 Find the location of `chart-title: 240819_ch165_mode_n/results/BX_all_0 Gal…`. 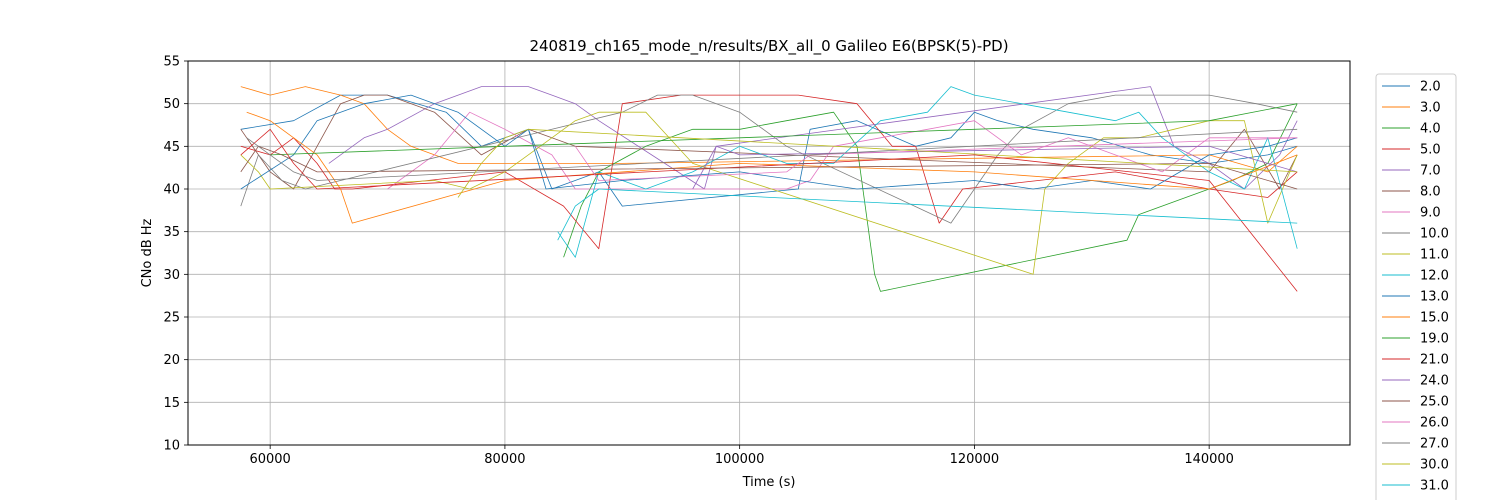

chart-title: 240819_ch165_mode_n/results/BX_all_0 Gal… is located at coordinates (768, 46).